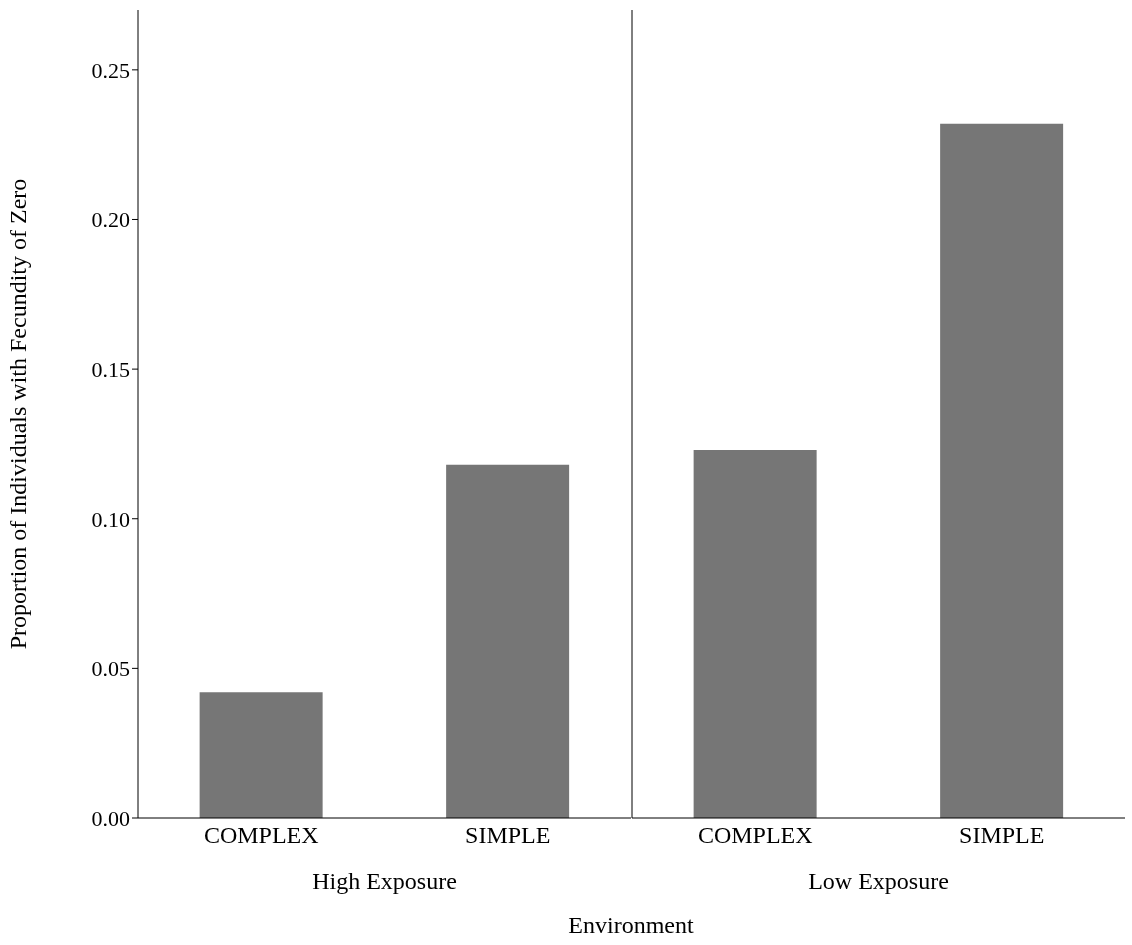 This screenshot has height=945, width=1132. Describe the element at coordinates (631, 925) in the screenshot. I see `text: Environment` at that location.